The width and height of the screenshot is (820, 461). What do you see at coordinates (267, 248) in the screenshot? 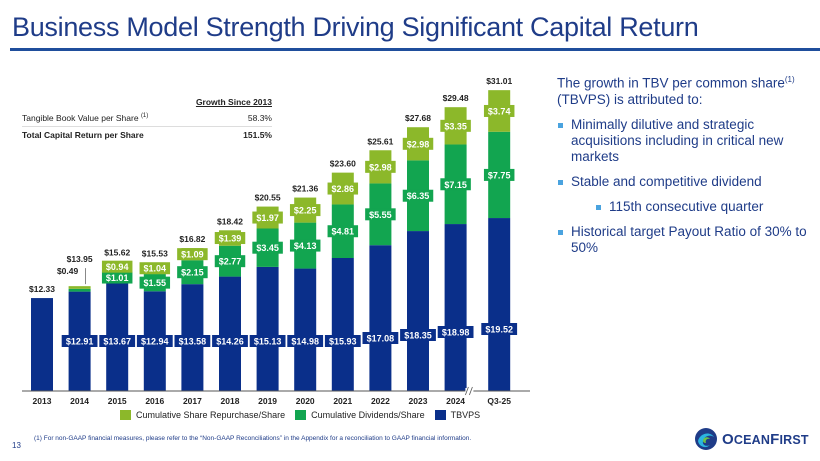
I see `data-label-1-2019: $3.45` at bounding box center [267, 248].